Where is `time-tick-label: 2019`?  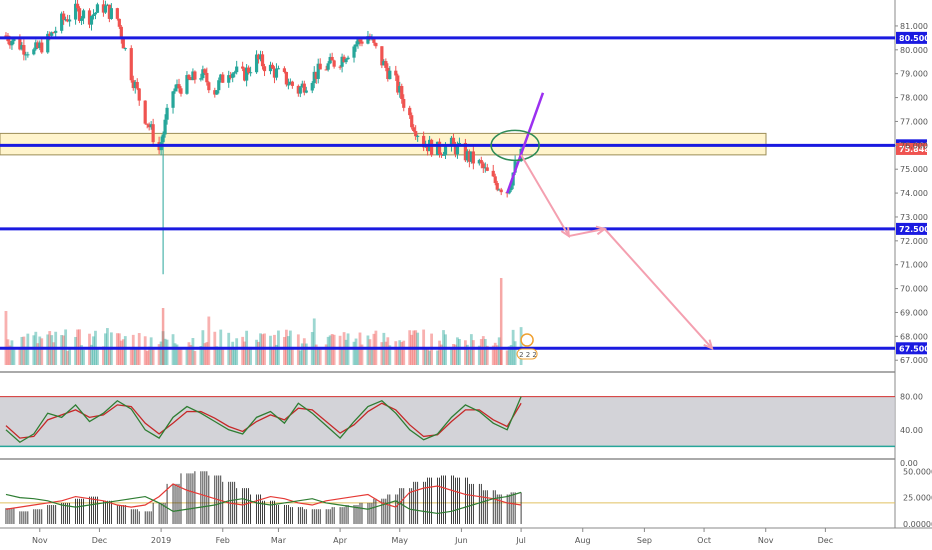 time-tick-label: 2019 is located at coordinates (161, 540).